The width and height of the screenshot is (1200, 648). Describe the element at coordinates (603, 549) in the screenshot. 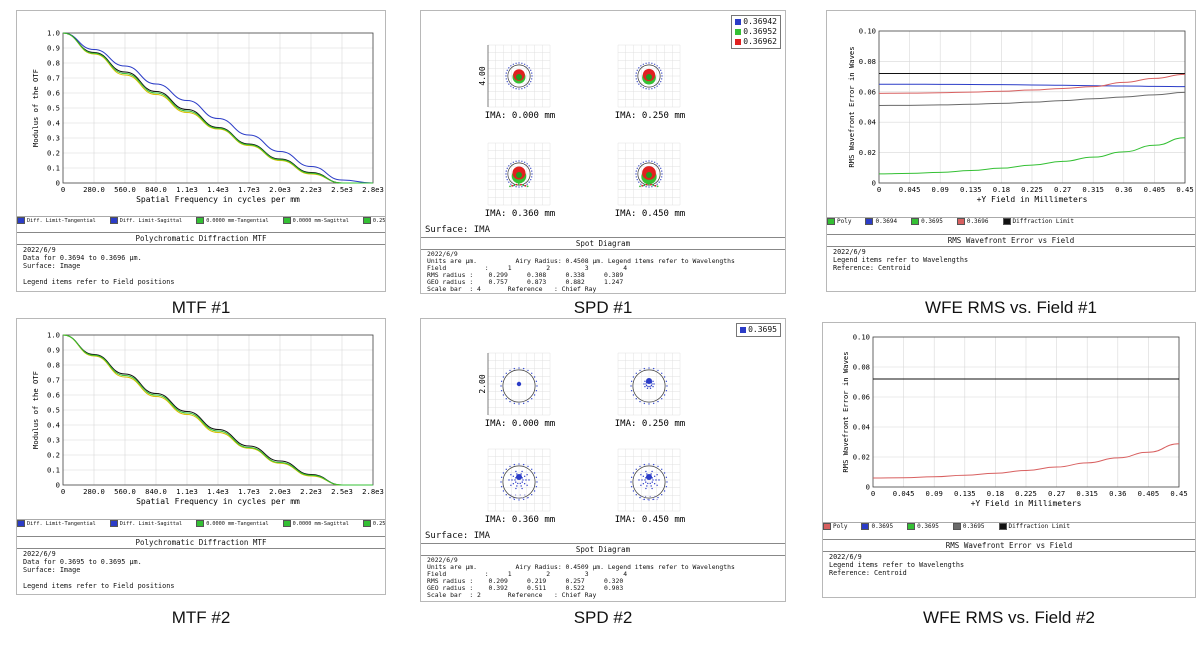

I see `spd-title: Spot Diagram` at that location.